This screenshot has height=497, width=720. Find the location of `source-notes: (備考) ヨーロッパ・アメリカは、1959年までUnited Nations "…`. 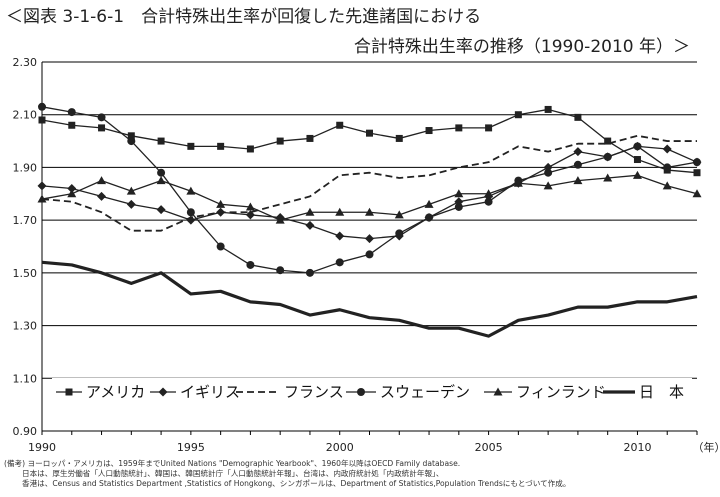

source-notes: (備考) ヨーロッパ・アメリカは、1959年までUnited Nations "… is located at coordinates (360, 474).